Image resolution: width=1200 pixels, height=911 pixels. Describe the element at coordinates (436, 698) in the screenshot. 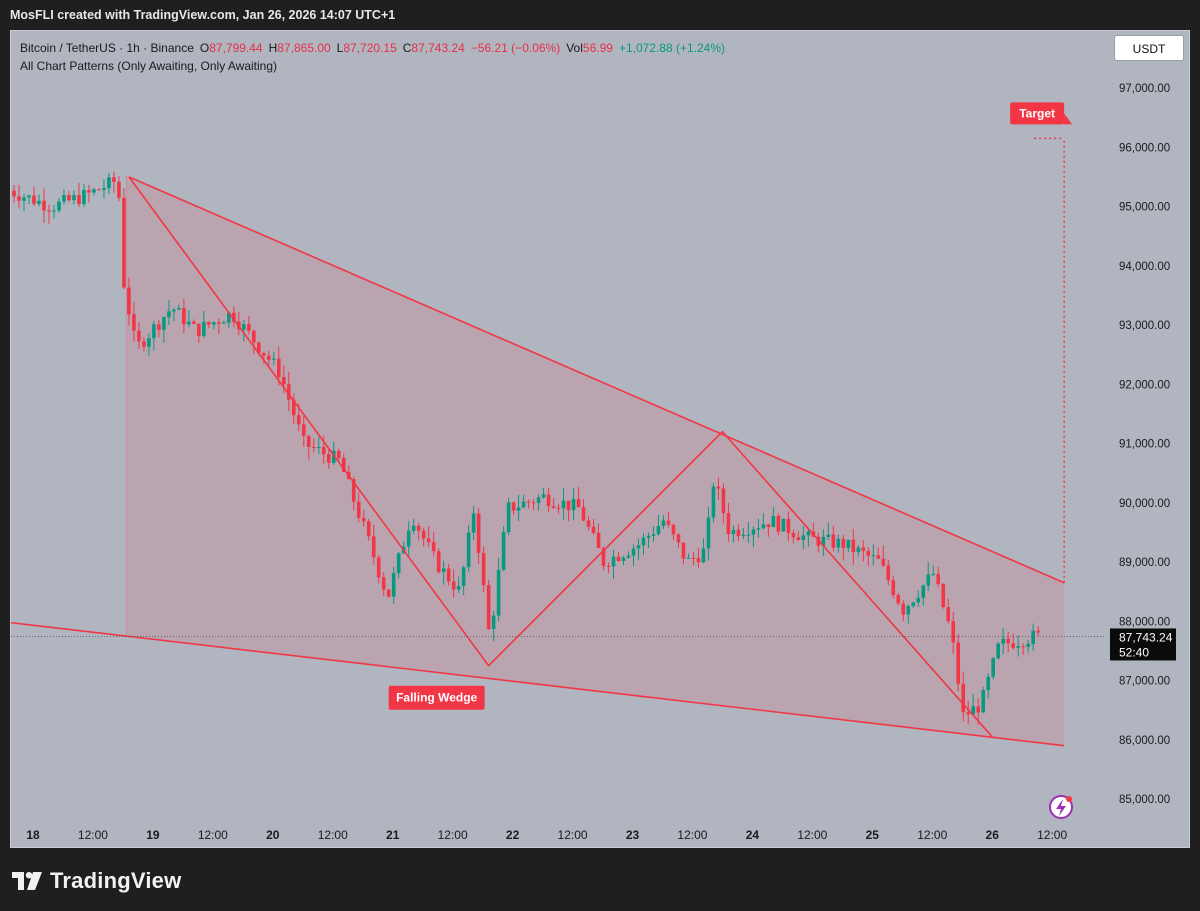

I see `falling-wedge-label: Falling Wedge` at that location.